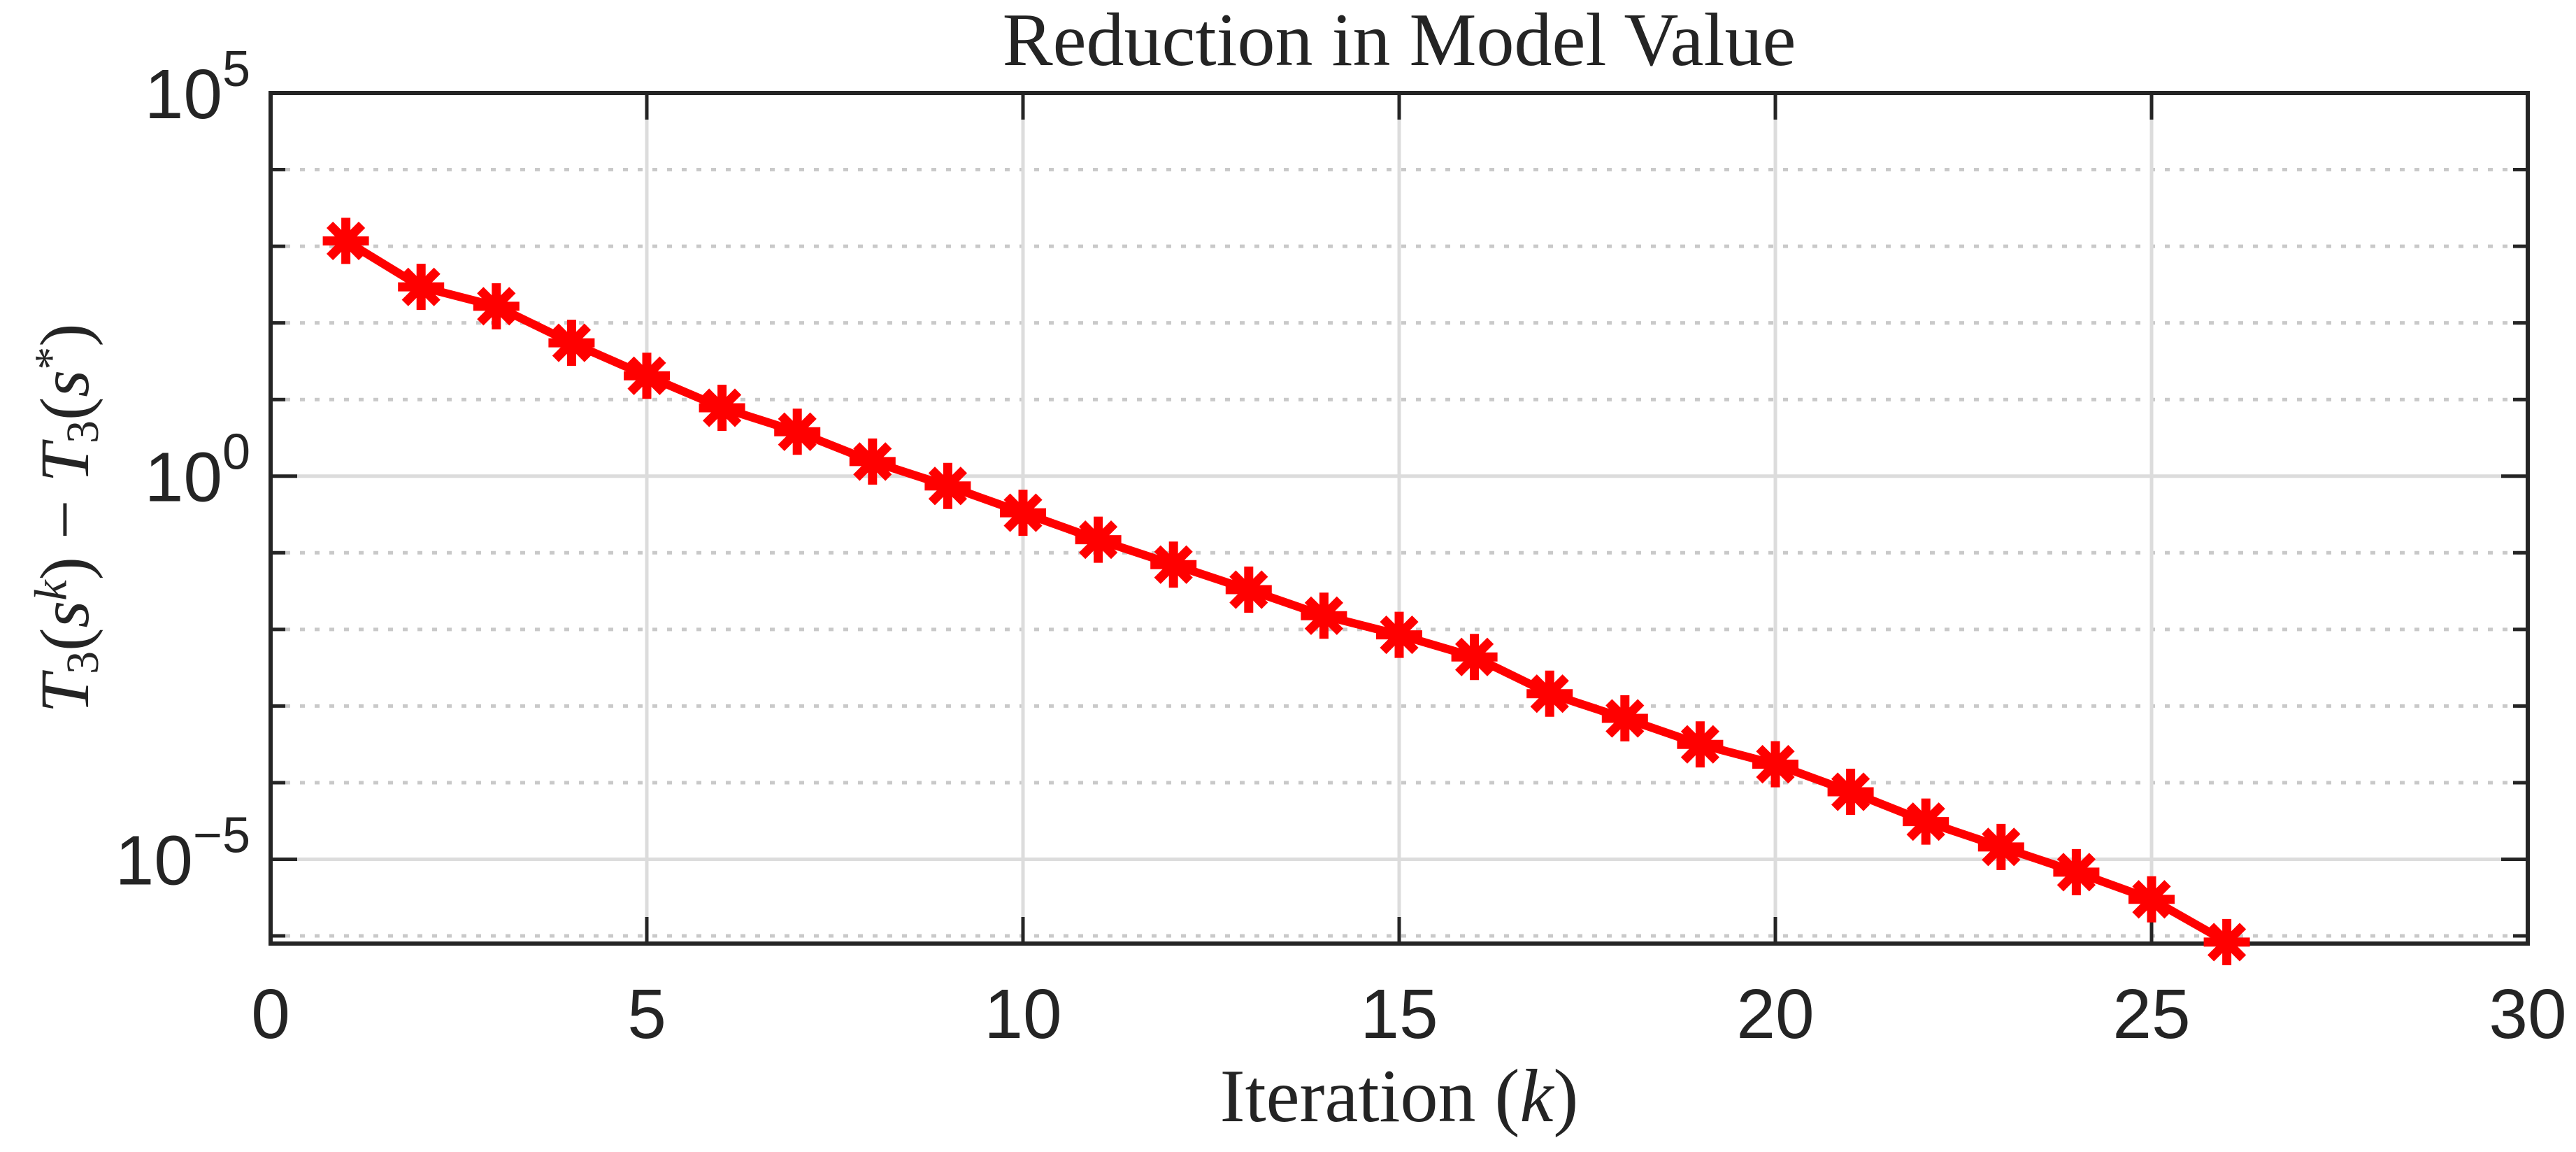 The height and width of the screenshot is (1152, 2576). Describe the element at coordinates (65, 693) in the screenshot. I see `y-label-seg-0: T` at that location.